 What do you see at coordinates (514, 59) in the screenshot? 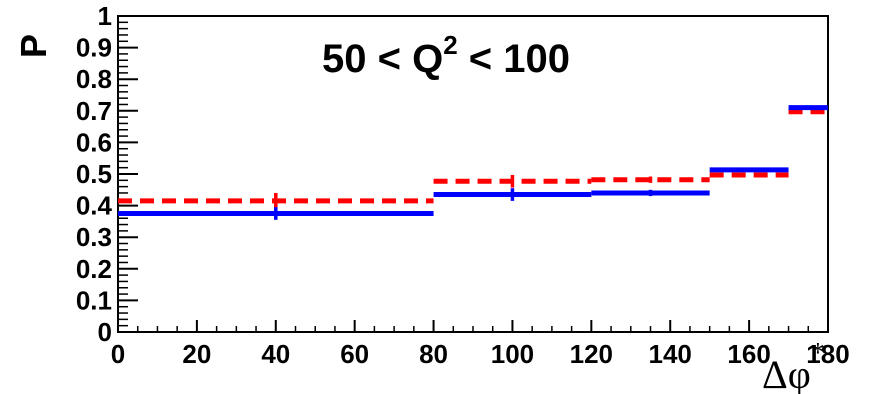
I see `chart-title-right: < 100` at bounding box center [514, 59].